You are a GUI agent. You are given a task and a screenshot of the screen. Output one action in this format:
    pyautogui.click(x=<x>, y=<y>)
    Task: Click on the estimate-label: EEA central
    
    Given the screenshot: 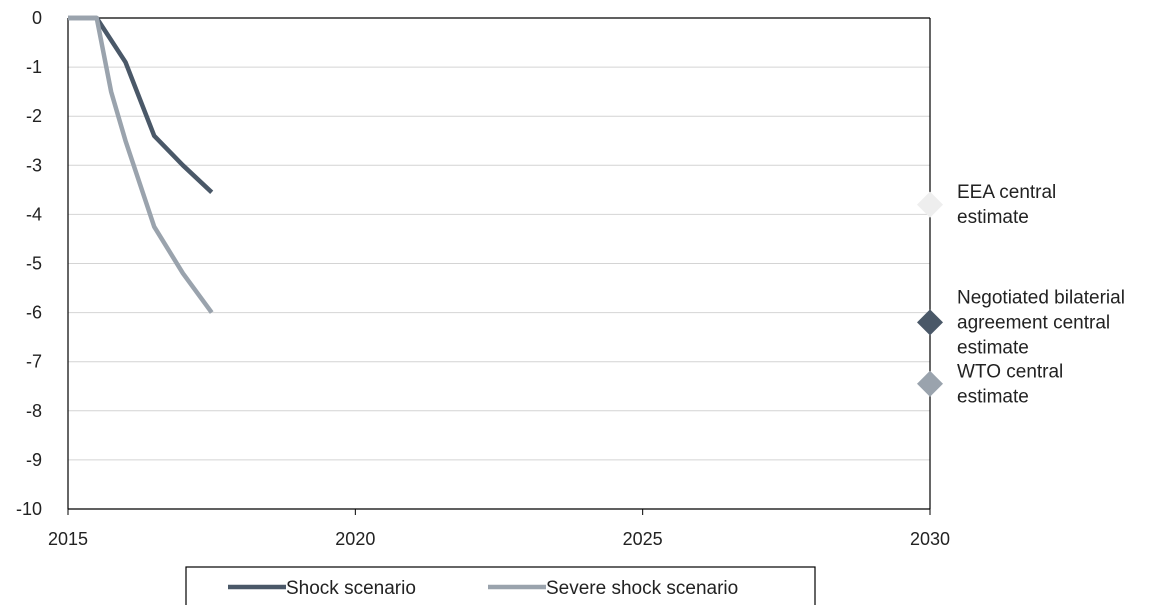 What is the action you would take?
    pyautogui.click(x=1006, y=192)
    